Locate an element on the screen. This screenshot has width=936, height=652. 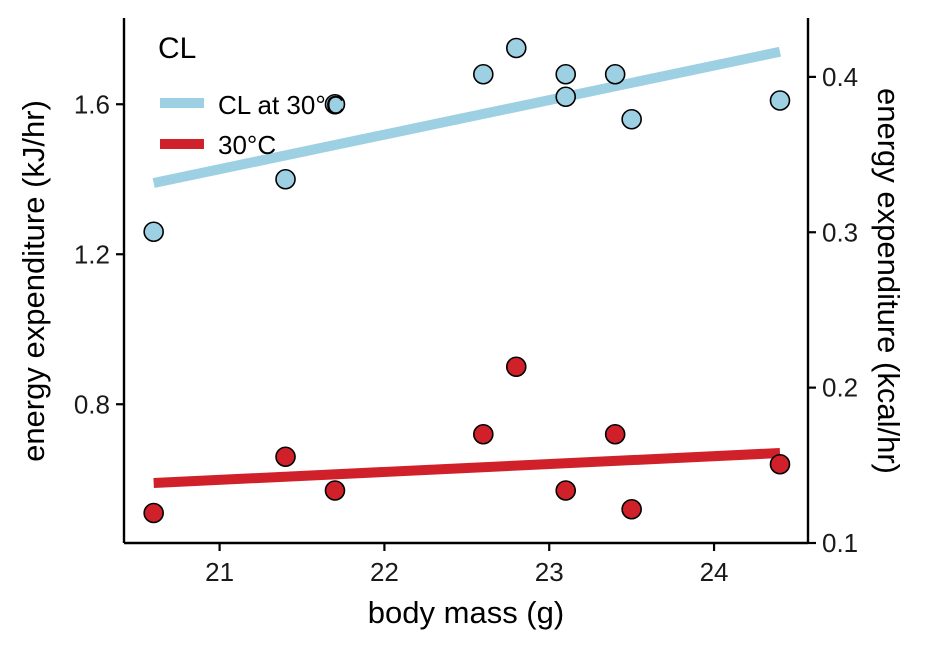
legend-swatch-30c is located at coordinates (182, 144).